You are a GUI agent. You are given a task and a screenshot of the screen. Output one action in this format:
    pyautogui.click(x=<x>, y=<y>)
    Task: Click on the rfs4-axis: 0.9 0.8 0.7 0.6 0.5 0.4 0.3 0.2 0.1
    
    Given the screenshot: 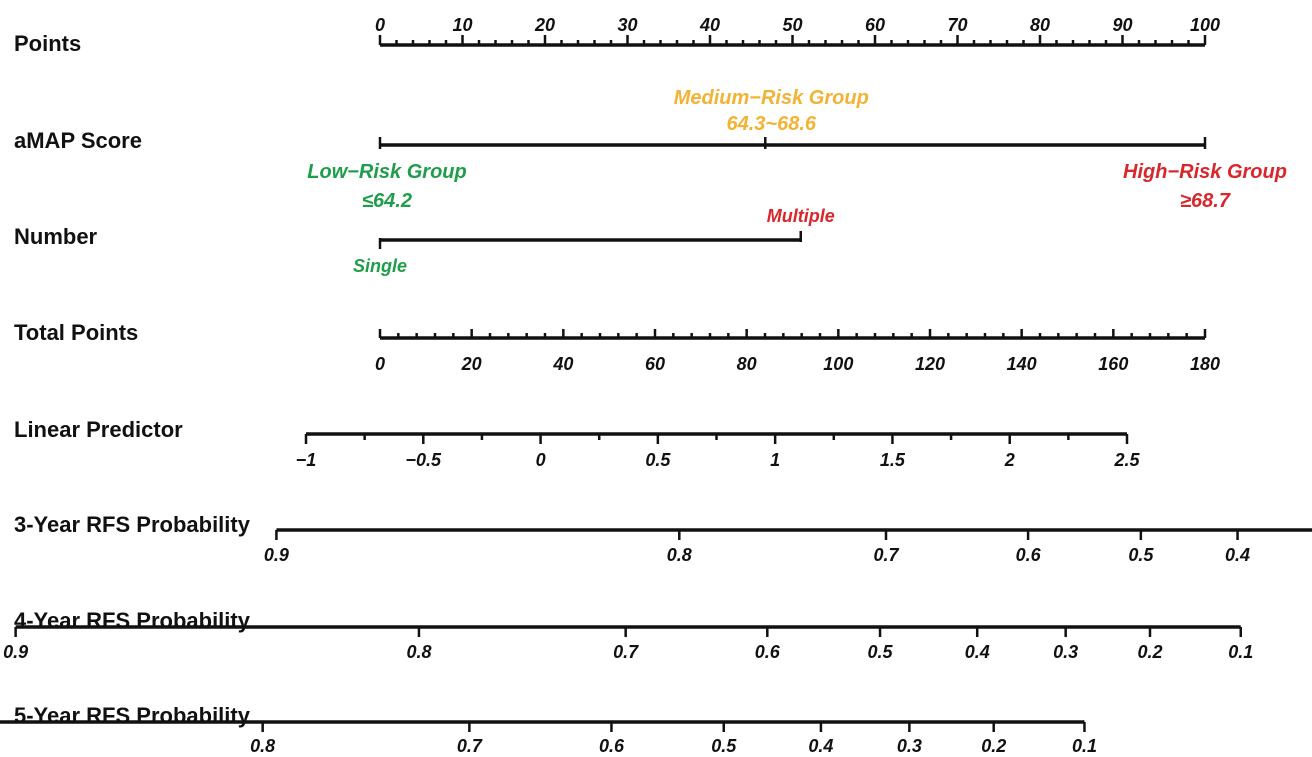 What is the action you would take?
    pyautogui.click(x=628, y=643)
    